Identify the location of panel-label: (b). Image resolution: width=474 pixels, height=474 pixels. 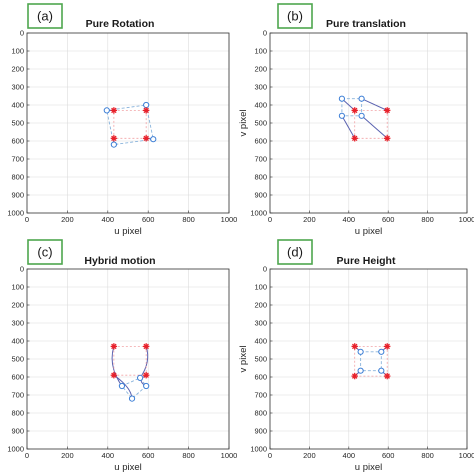
(295, 16).